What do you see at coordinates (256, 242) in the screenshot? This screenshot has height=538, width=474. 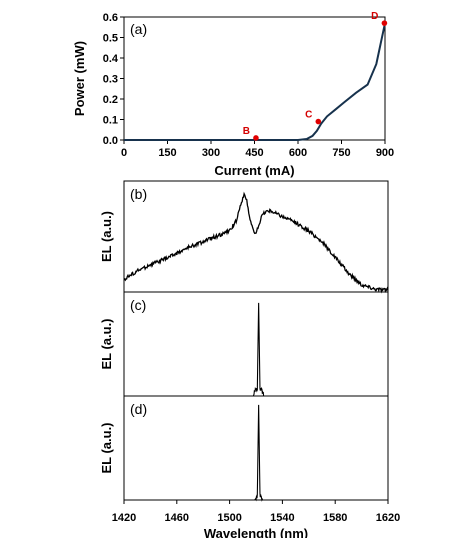 I see `el-spectrum-b` at bounding box center [256, 242].